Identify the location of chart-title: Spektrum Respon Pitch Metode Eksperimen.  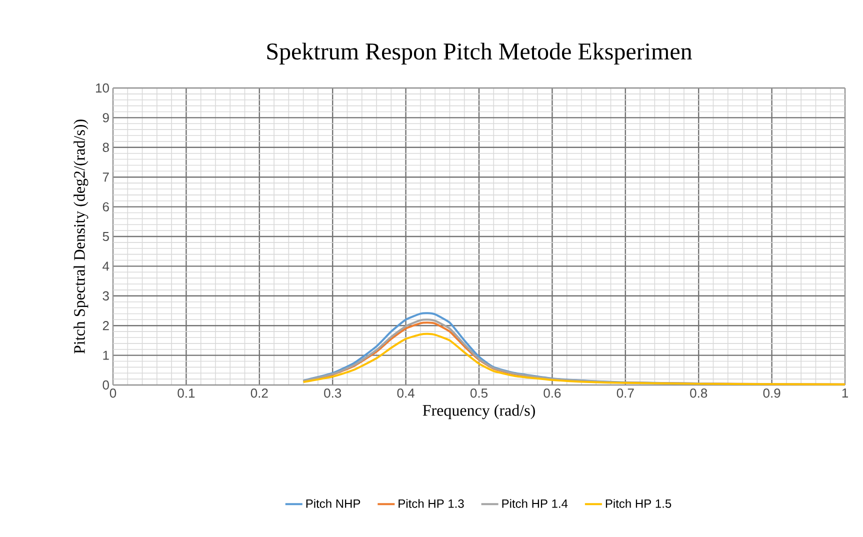
(479, 53).